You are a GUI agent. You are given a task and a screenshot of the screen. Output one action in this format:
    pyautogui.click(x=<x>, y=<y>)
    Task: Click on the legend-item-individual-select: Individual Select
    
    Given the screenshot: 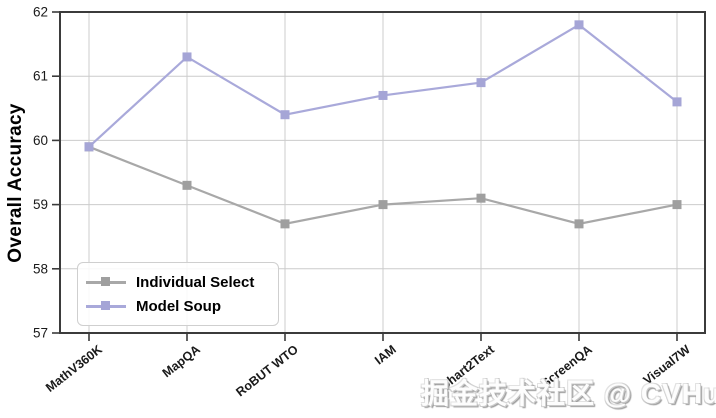 What is the action you would take?
    pyautogui.click(x=177, y=282)
    